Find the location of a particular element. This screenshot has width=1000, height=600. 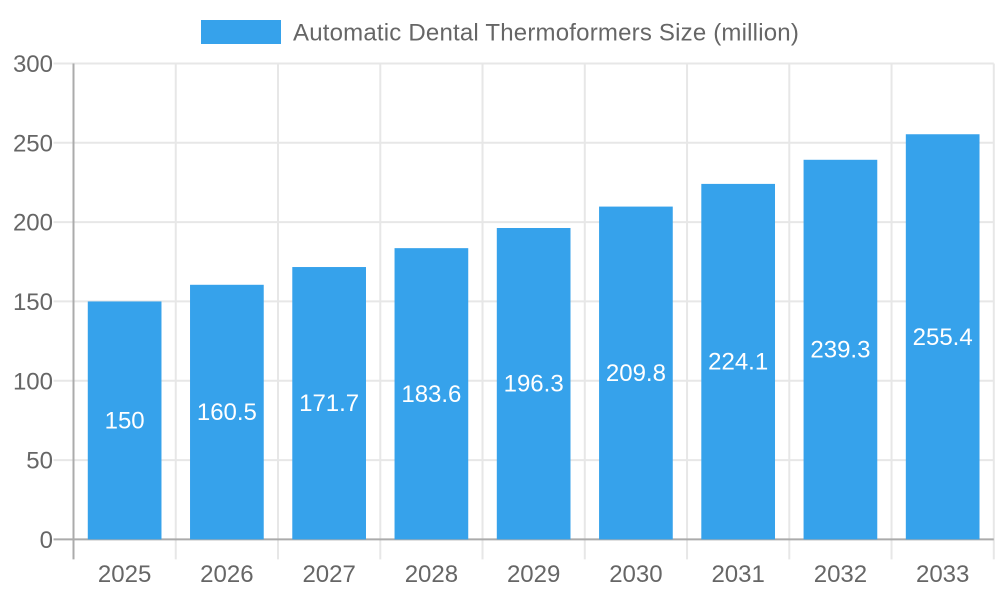

svg-text: 160.5 is located at coordinates (227, 412).